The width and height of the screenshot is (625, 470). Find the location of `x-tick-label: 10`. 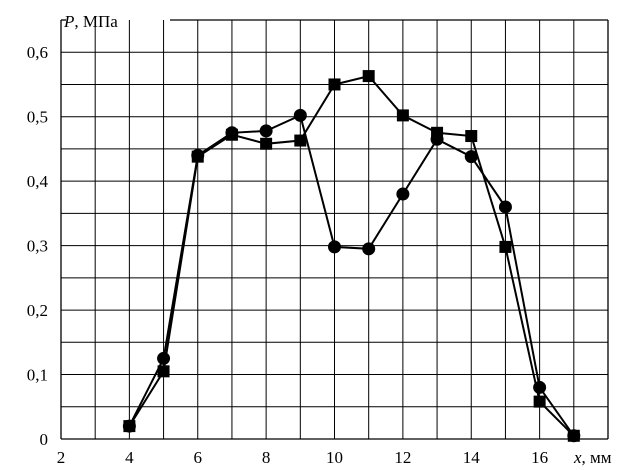

x-tick-label: 10 is located at coordinates (334, 457).